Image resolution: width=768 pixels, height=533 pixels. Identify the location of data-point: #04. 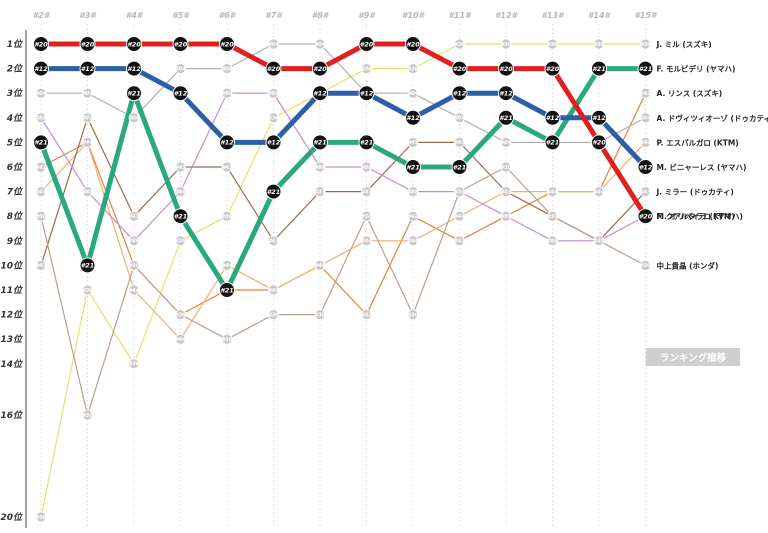
(645, 118).